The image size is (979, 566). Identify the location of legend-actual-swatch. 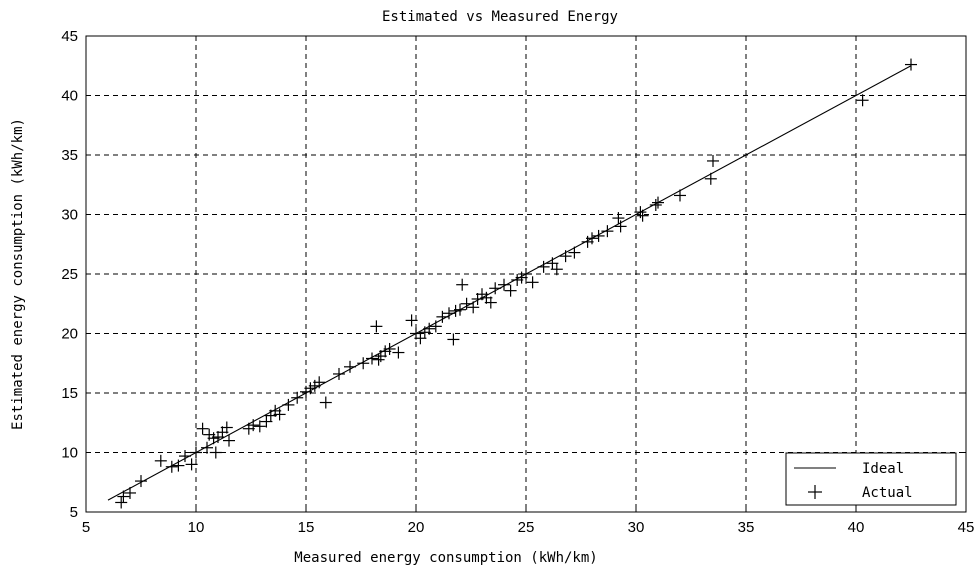
(815, 492).